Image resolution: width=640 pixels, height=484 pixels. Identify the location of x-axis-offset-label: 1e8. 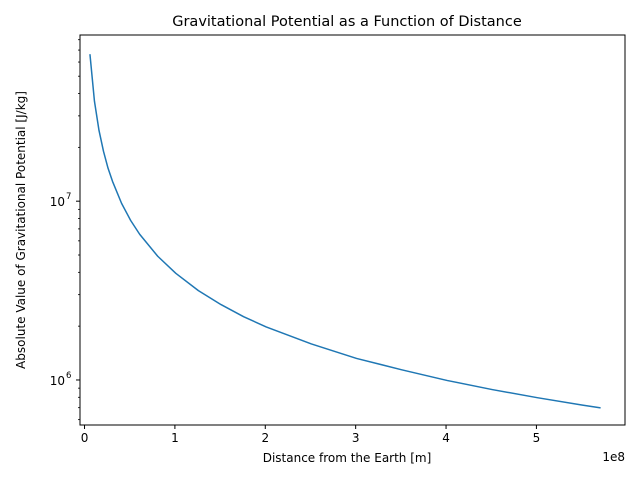
(613, 457).